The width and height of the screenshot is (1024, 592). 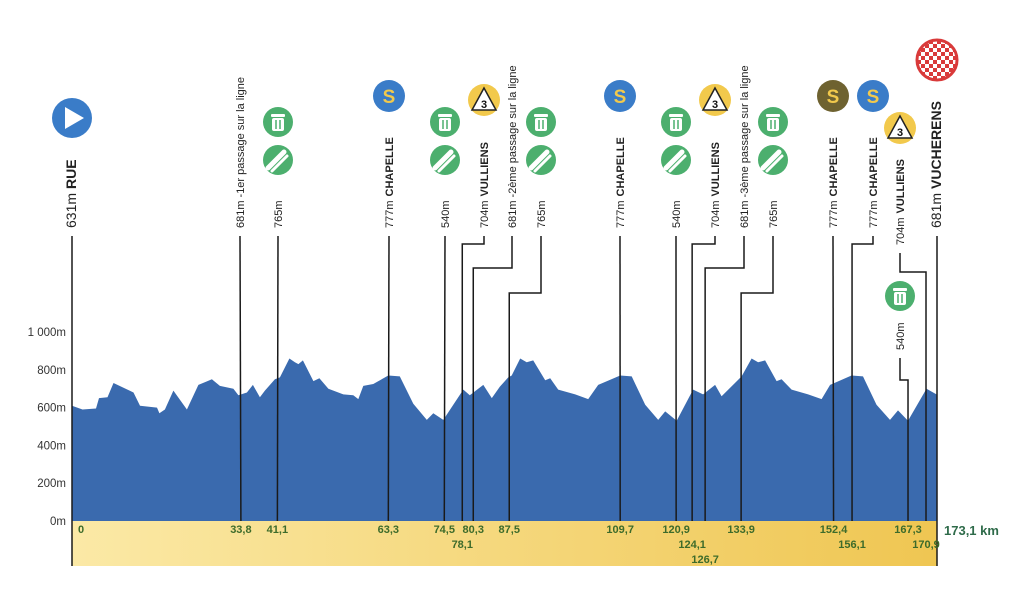 What do you see at coordinates (745, 131) in the screenshot?
I see `passage-note: -3ème passage sur la ligne` at bounding box center [745, 131].